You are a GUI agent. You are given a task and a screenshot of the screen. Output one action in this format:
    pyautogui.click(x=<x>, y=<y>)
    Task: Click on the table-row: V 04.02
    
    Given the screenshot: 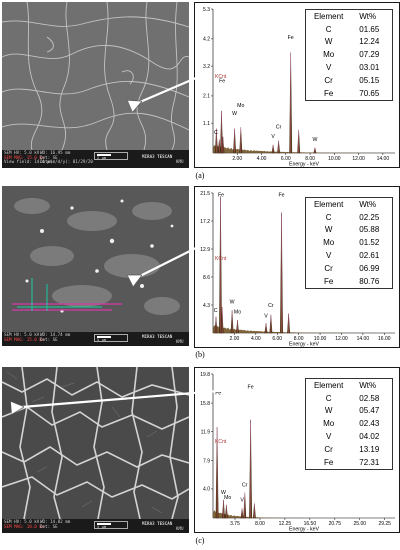 What is the action you would take?
    pyautogui.click(x=352, y=437)
    